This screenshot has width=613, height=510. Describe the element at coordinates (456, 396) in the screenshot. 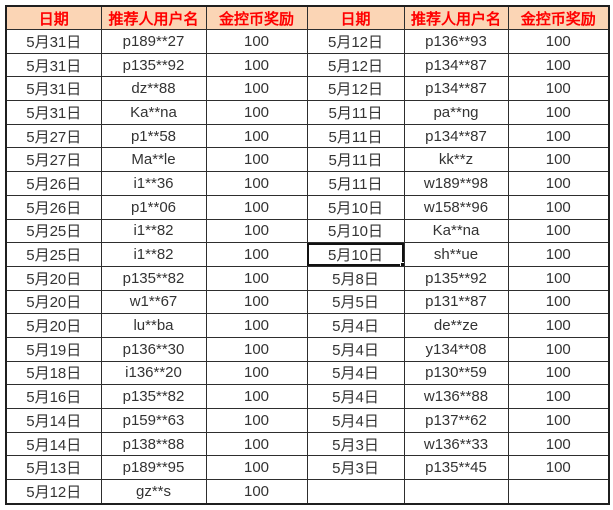

I see `username-cell-right: w136**88` at that location.